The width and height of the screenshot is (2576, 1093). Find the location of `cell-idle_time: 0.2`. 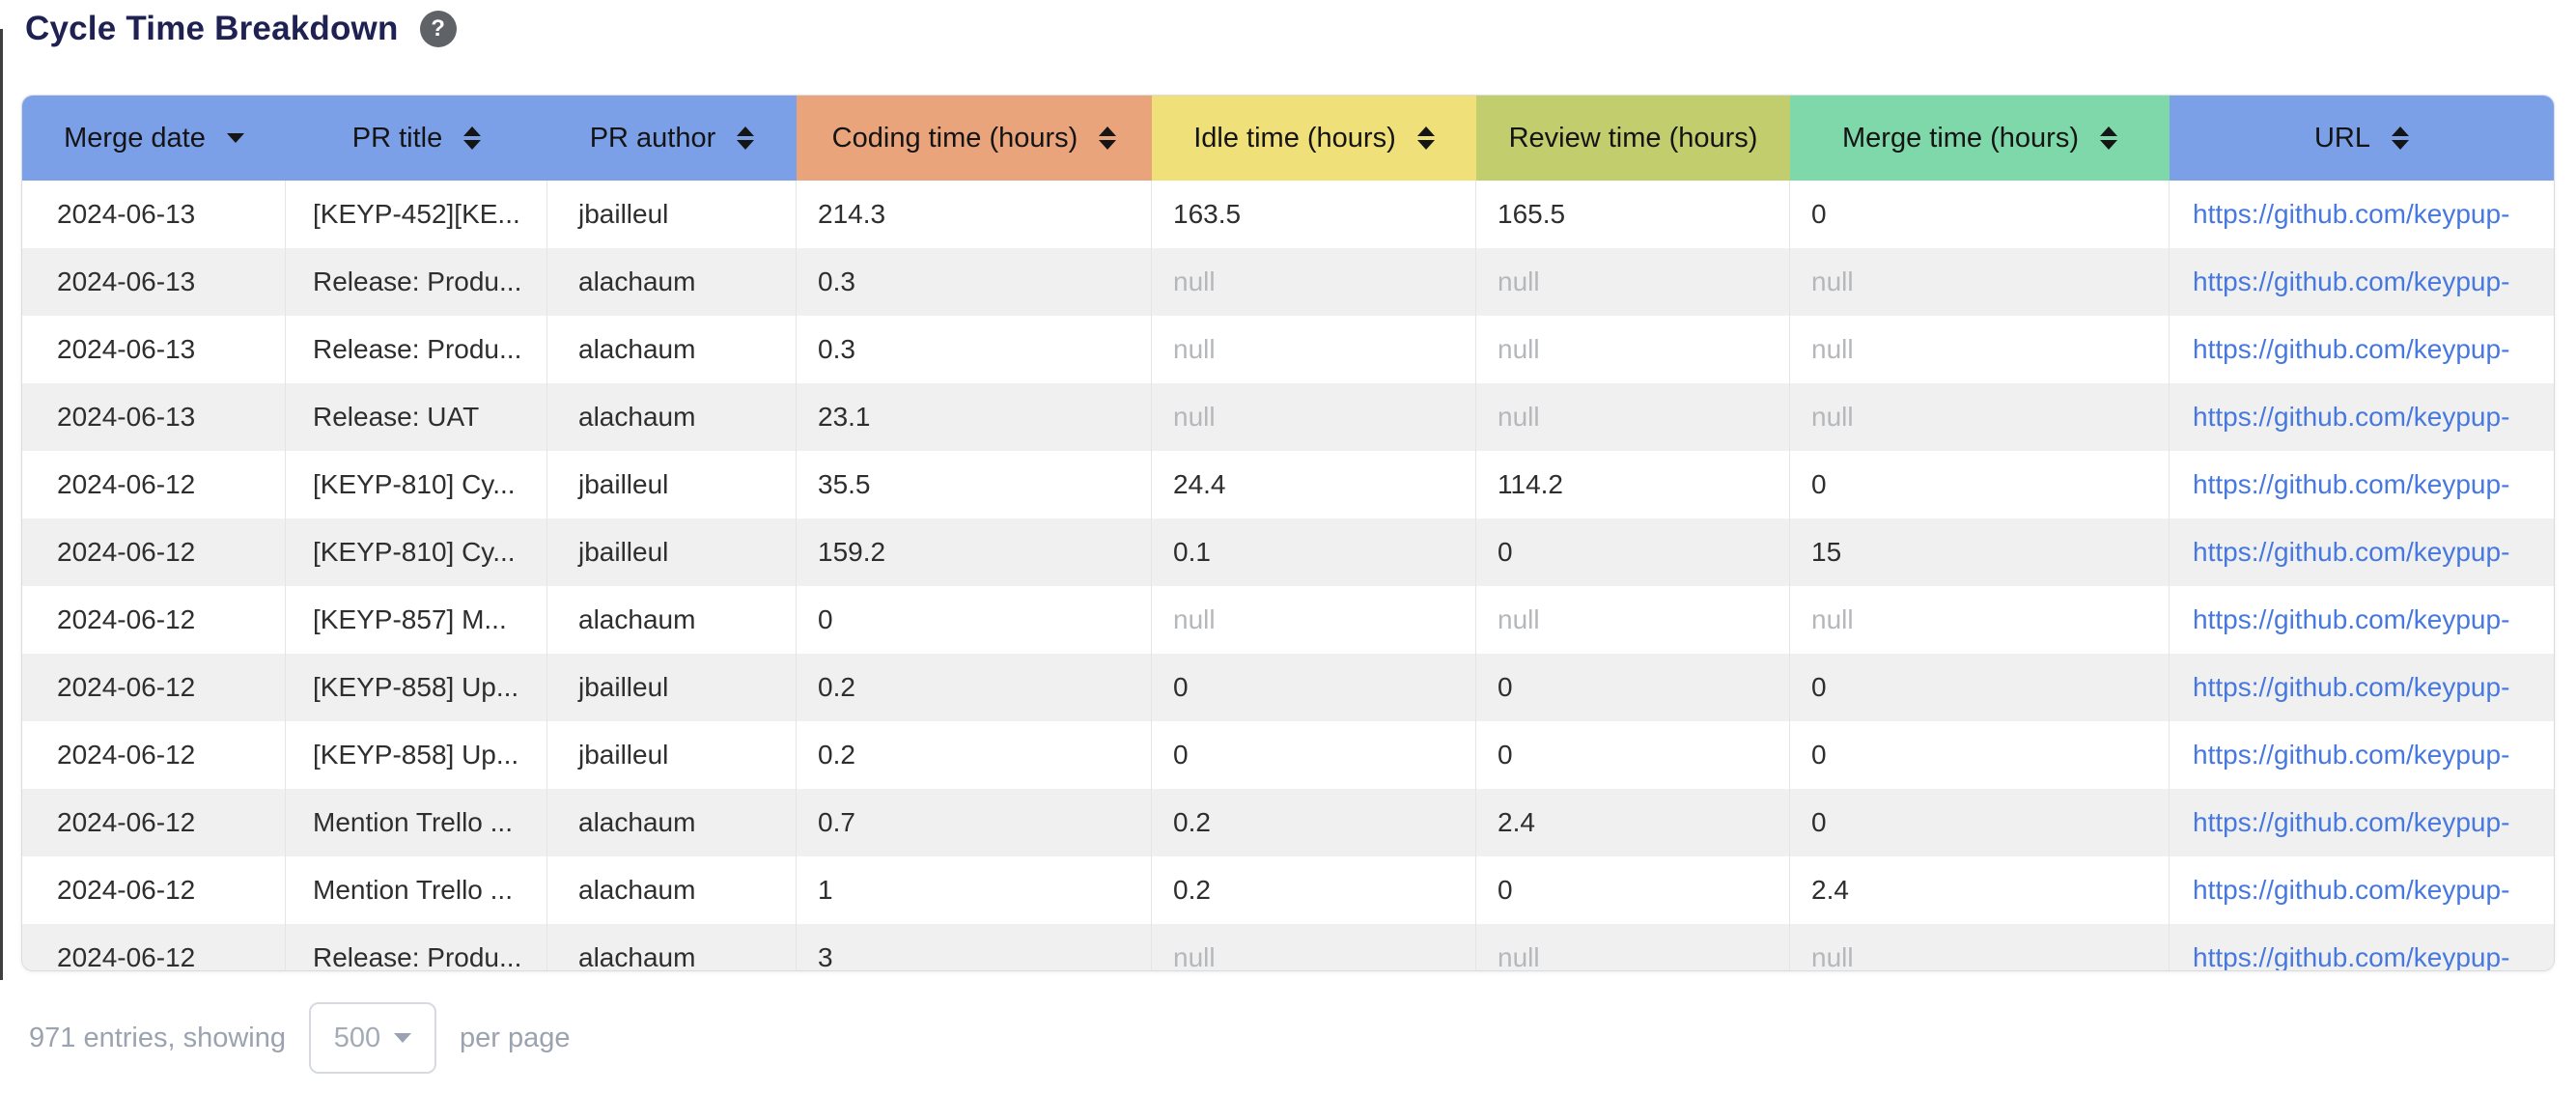

cell-idle_time: 0.2 is located at coordinates (1314, 822).